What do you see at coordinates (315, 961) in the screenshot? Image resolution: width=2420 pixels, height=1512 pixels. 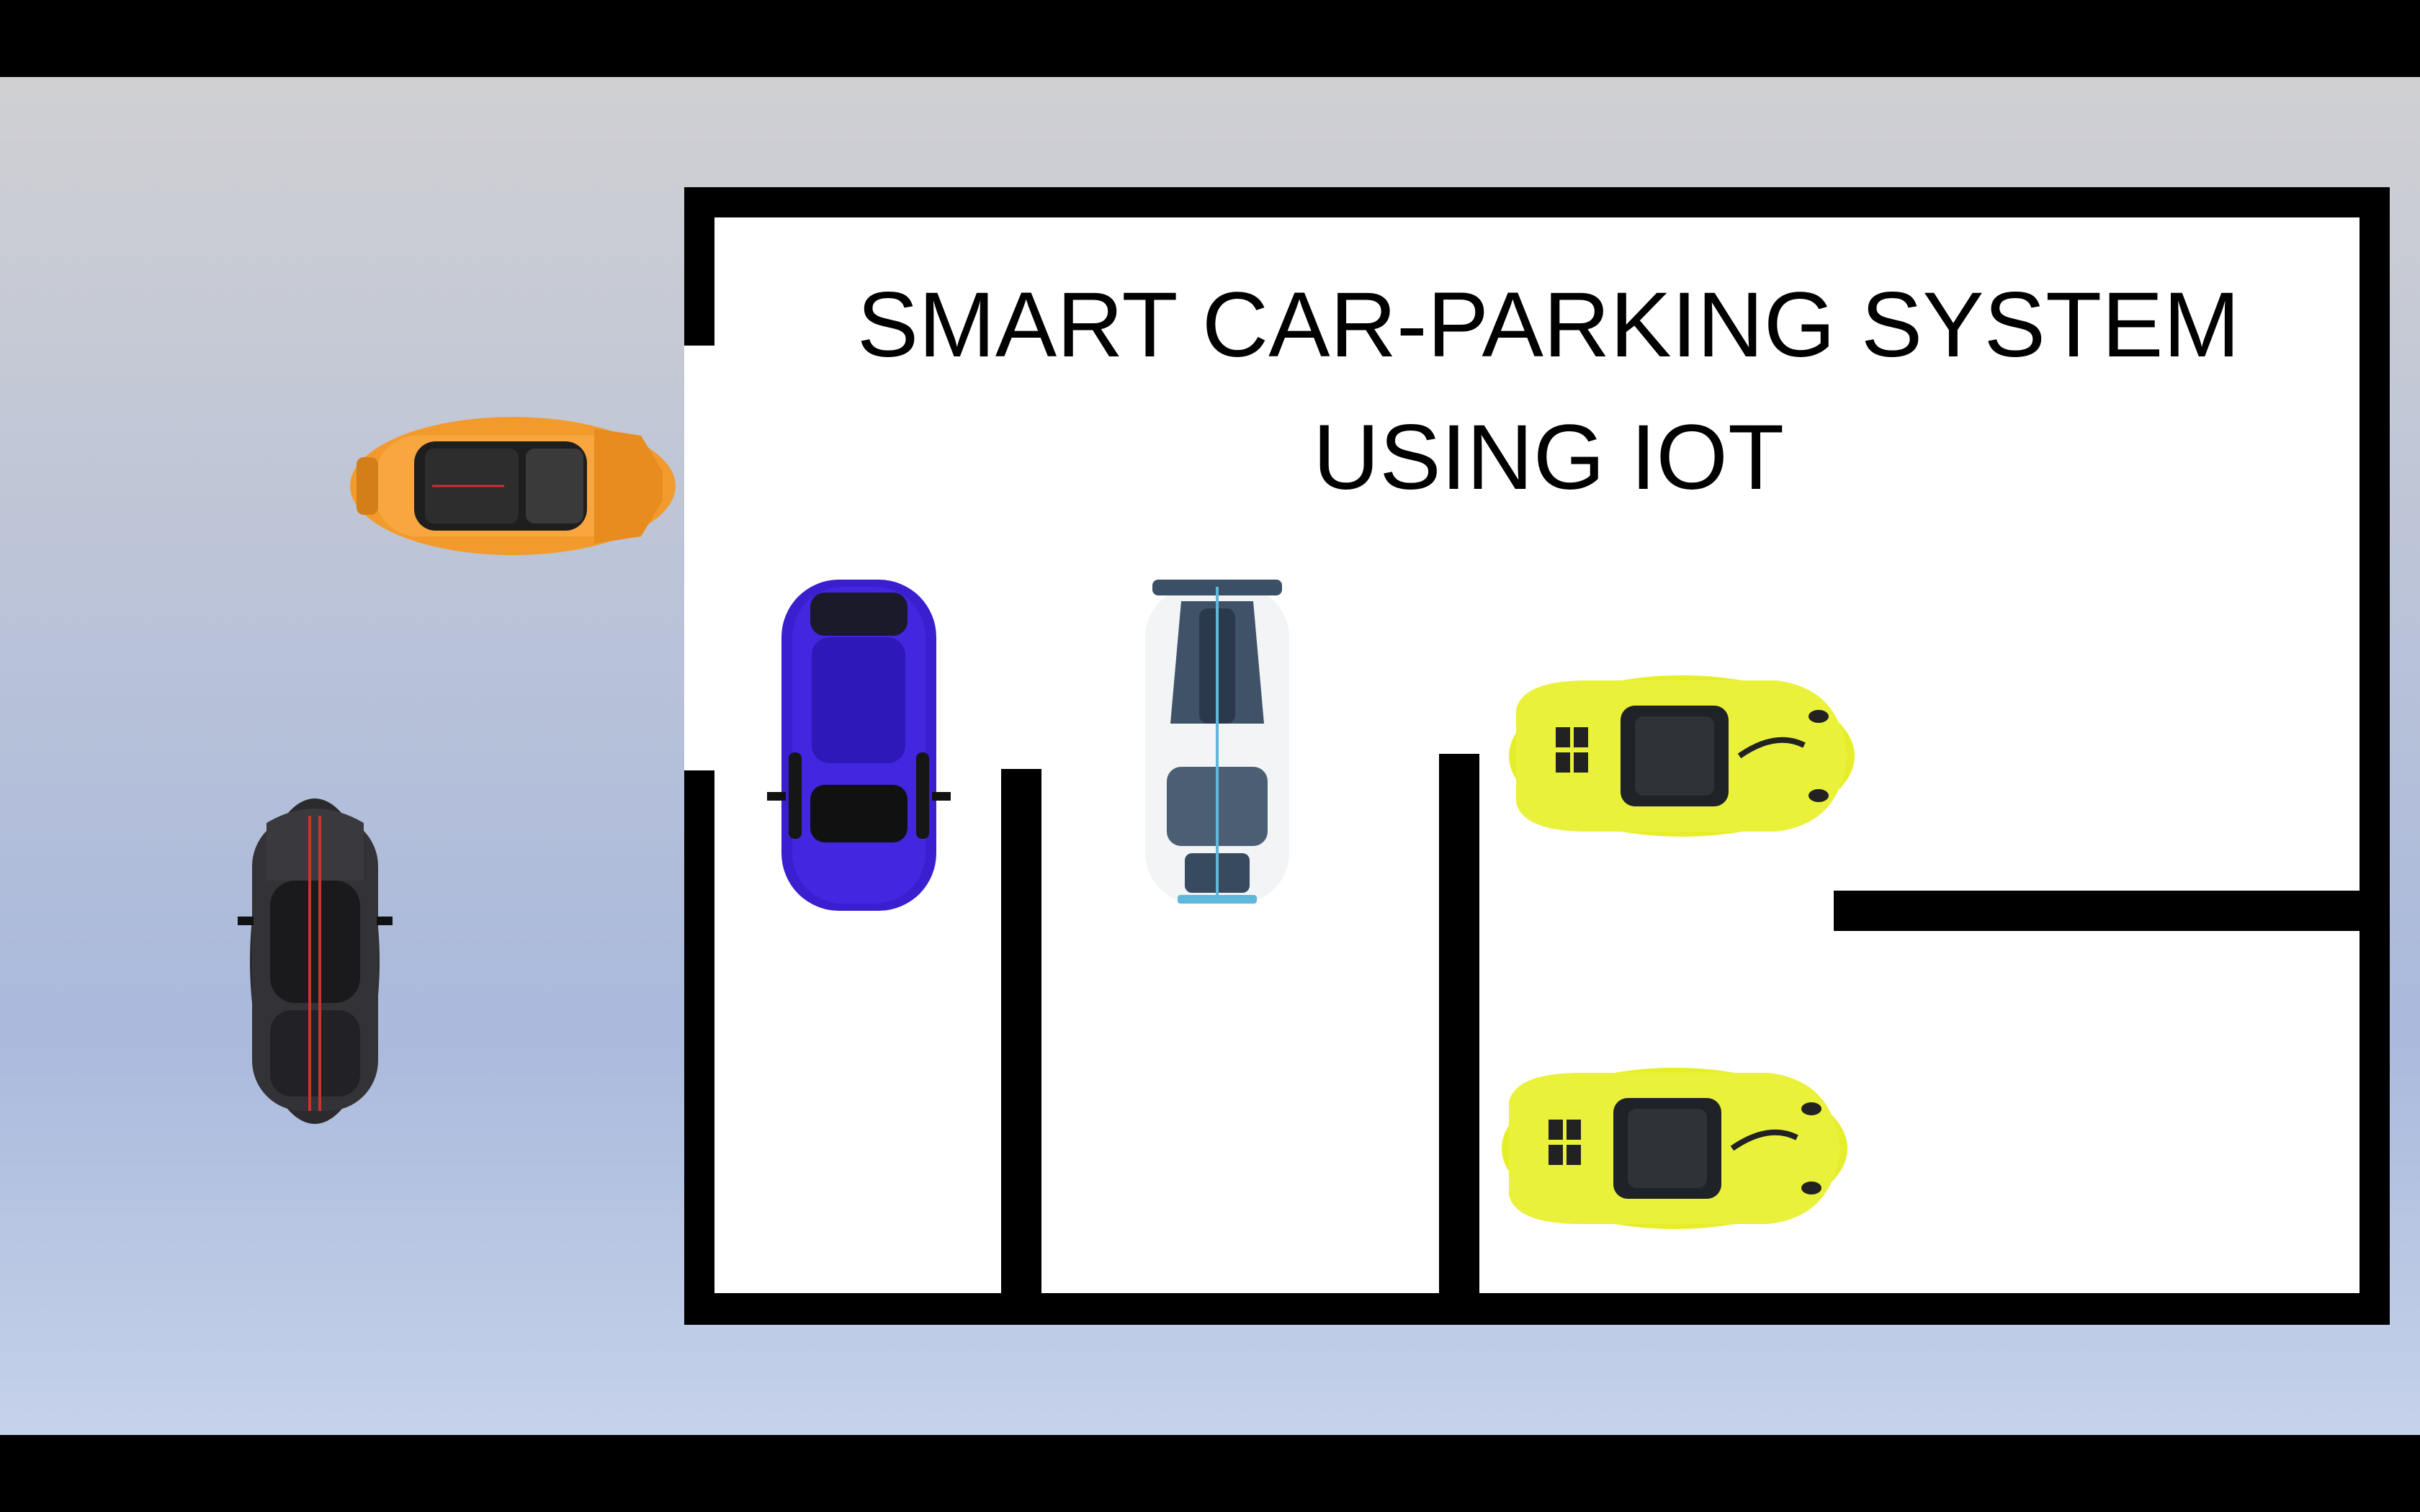 I see `black-car` at bounding box center [315, 961].